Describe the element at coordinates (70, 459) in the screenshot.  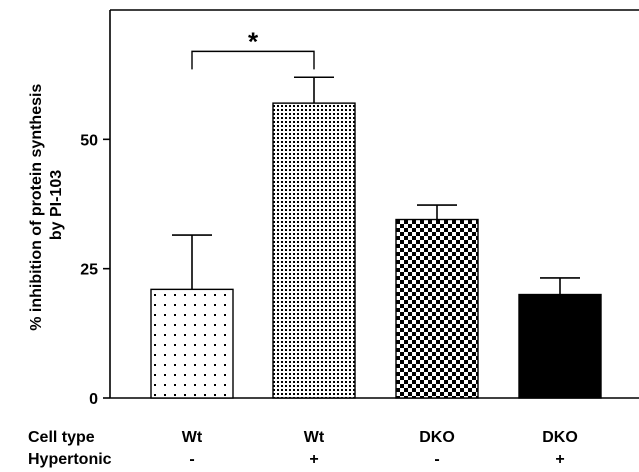
I see `row-label-hypertonic: Hypertonic` at that location.